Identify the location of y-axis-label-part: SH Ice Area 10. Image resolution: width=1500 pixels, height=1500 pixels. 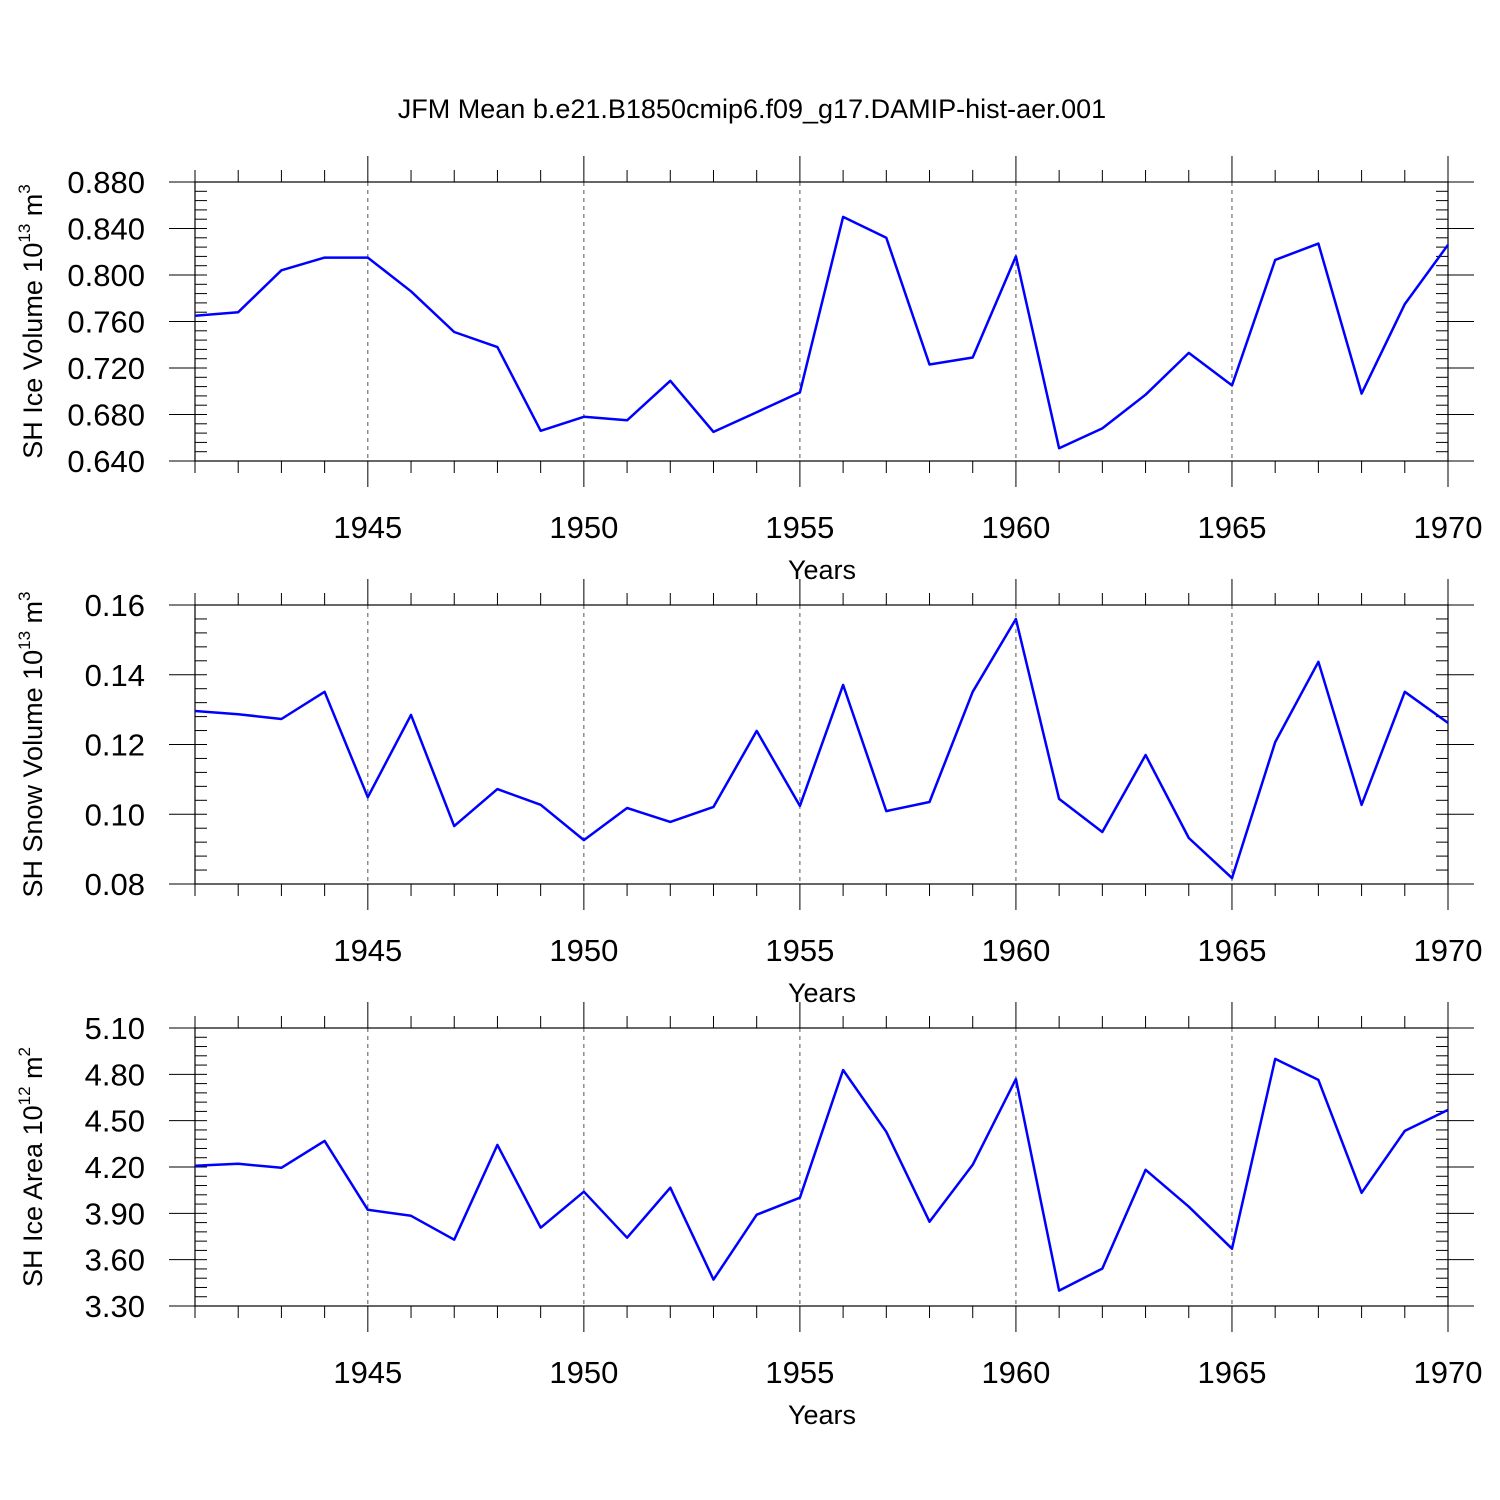
(33, 1196).